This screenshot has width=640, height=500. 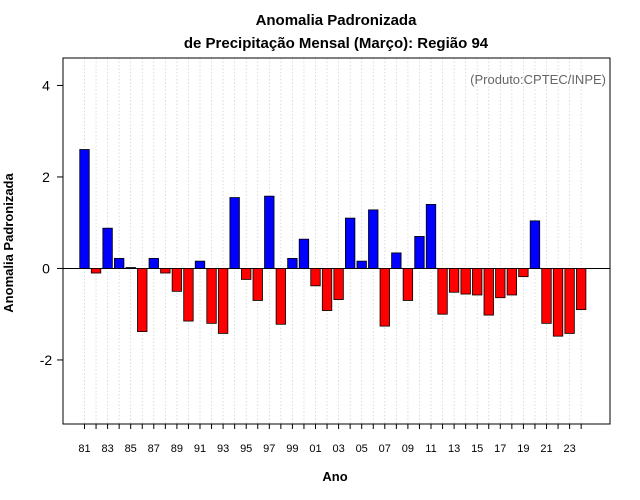 I want to click on chart-title: Anomalia Padronizada, so click(x=337, y=20).